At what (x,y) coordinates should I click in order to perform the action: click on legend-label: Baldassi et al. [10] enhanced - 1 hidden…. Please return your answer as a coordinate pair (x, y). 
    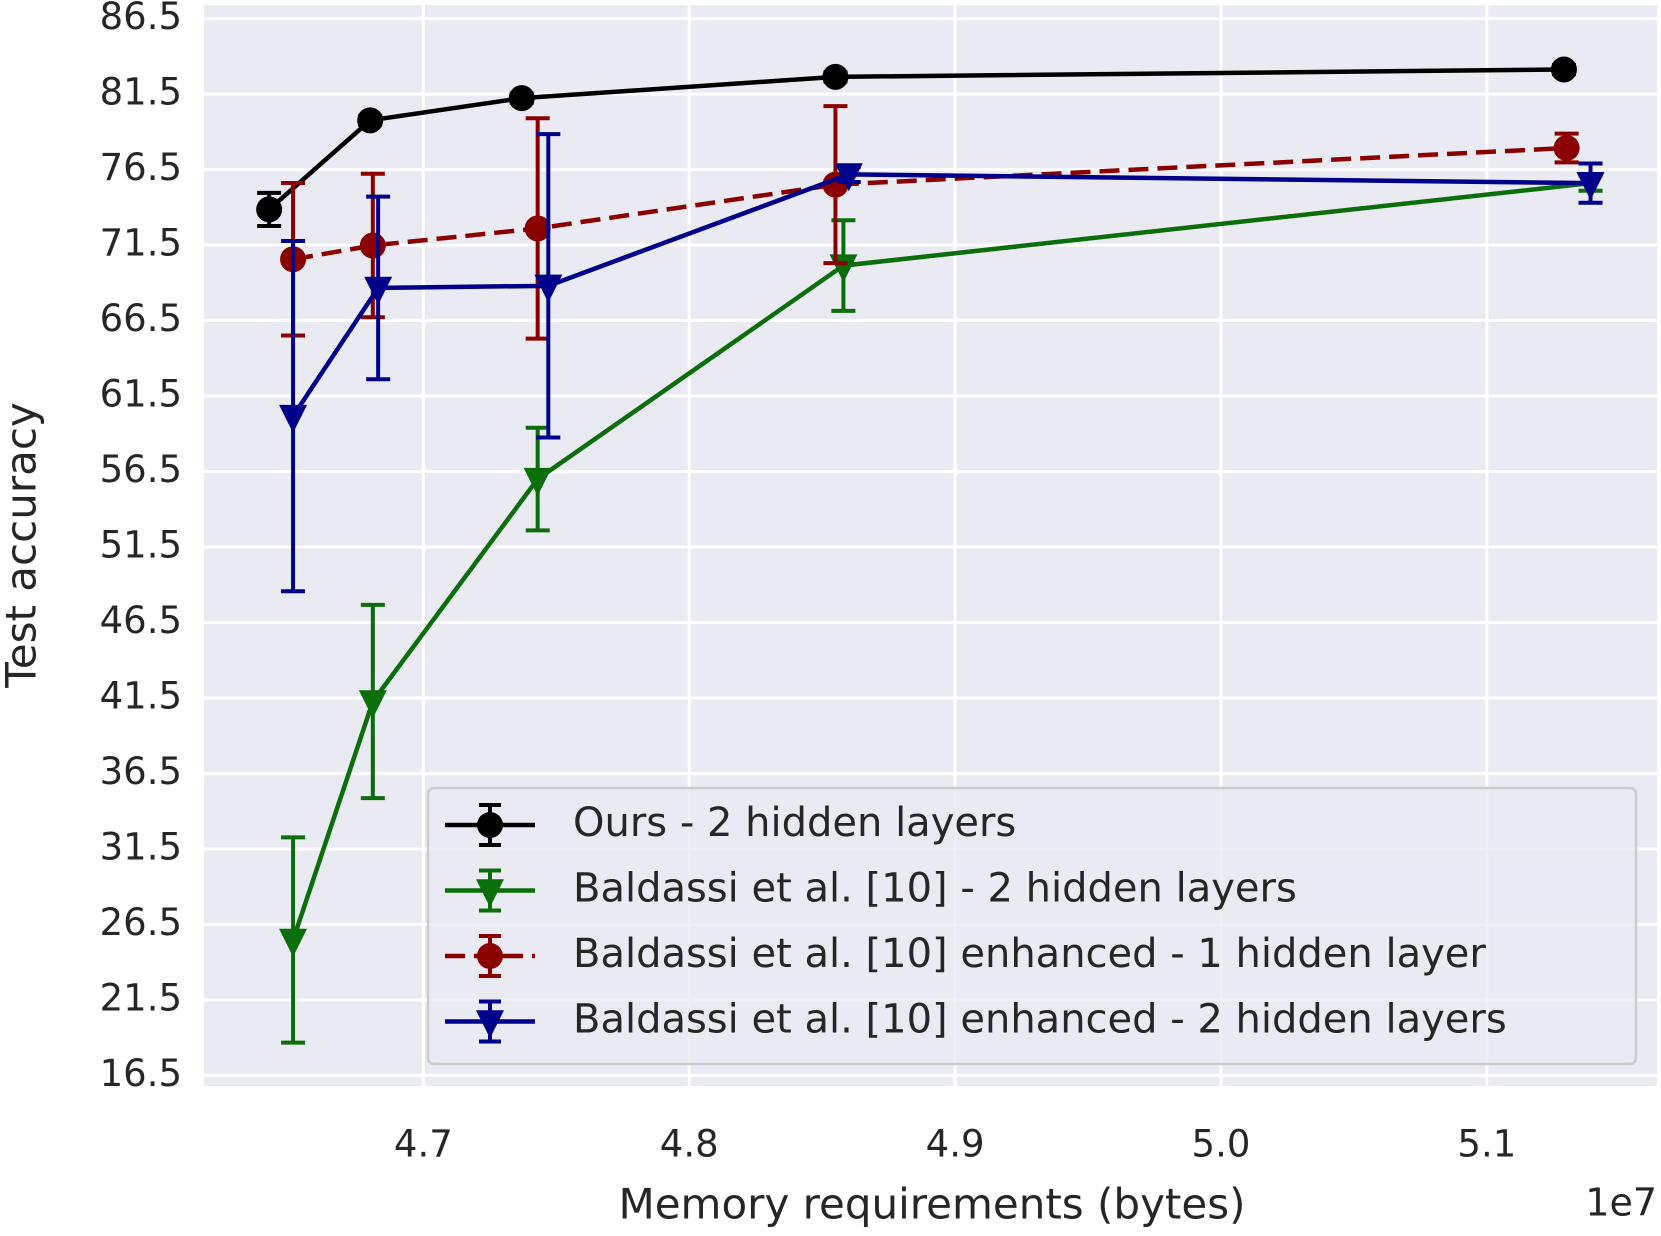
    Looking at the image, I should click on (1029, 954).